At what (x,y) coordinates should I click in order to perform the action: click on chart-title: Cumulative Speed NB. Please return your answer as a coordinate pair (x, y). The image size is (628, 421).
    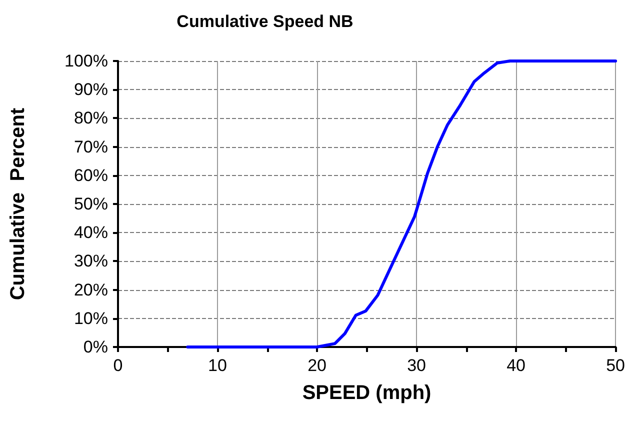
    Looking at the image, I should click on (265, 21).